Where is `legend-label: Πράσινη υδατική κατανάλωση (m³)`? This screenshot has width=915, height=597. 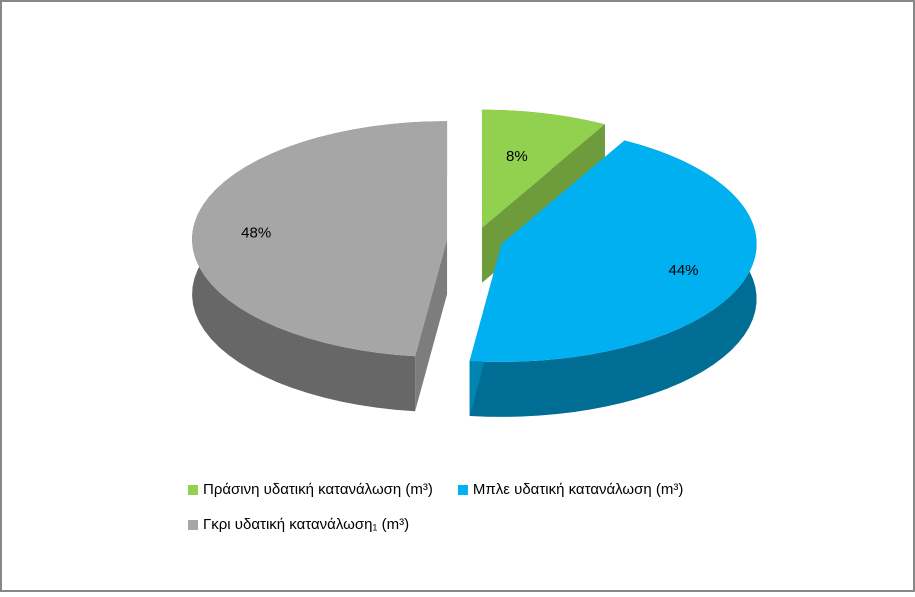 legend-label: Πράσινη υδατική κατανάλωση (m³) is located at coordinates (318, 489).